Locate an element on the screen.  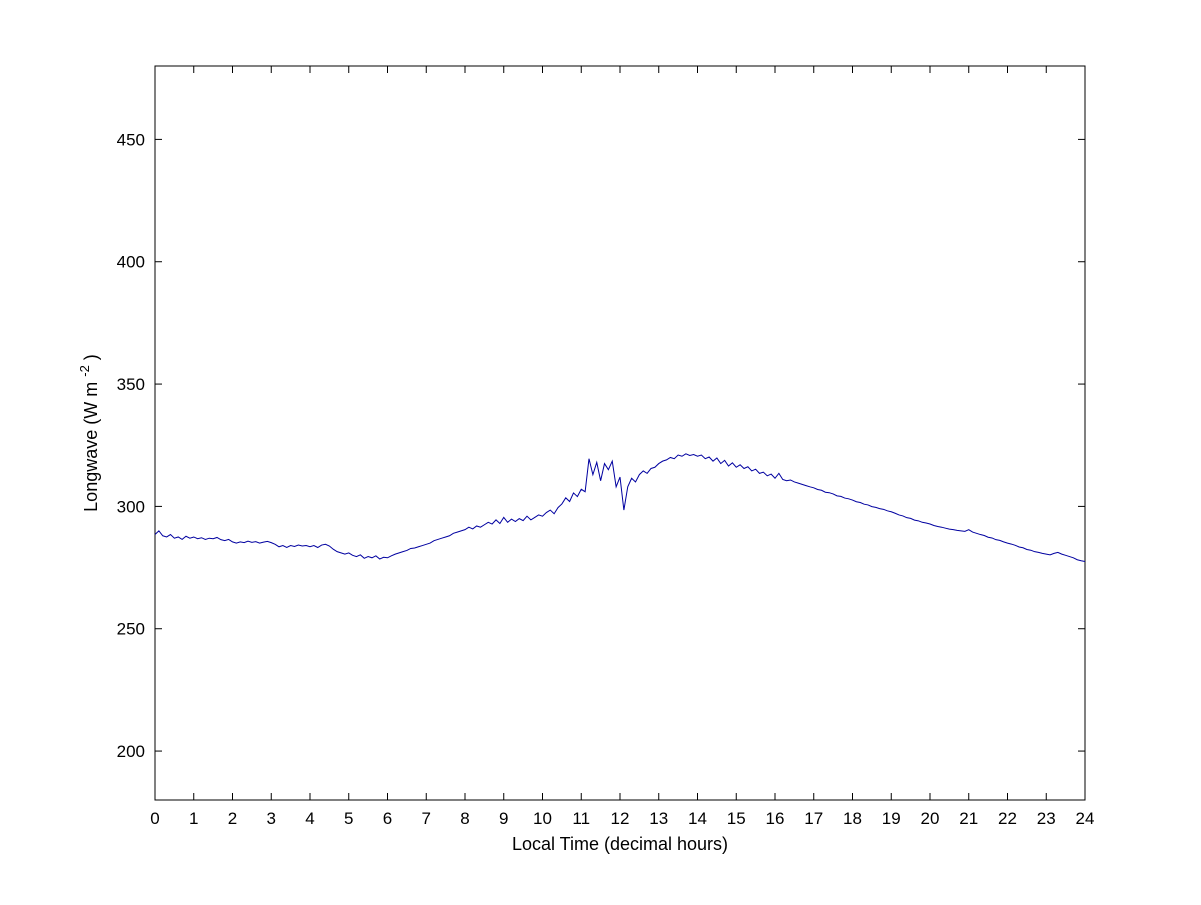
x-tick-label: 21 is located at coordinates (968, 818).